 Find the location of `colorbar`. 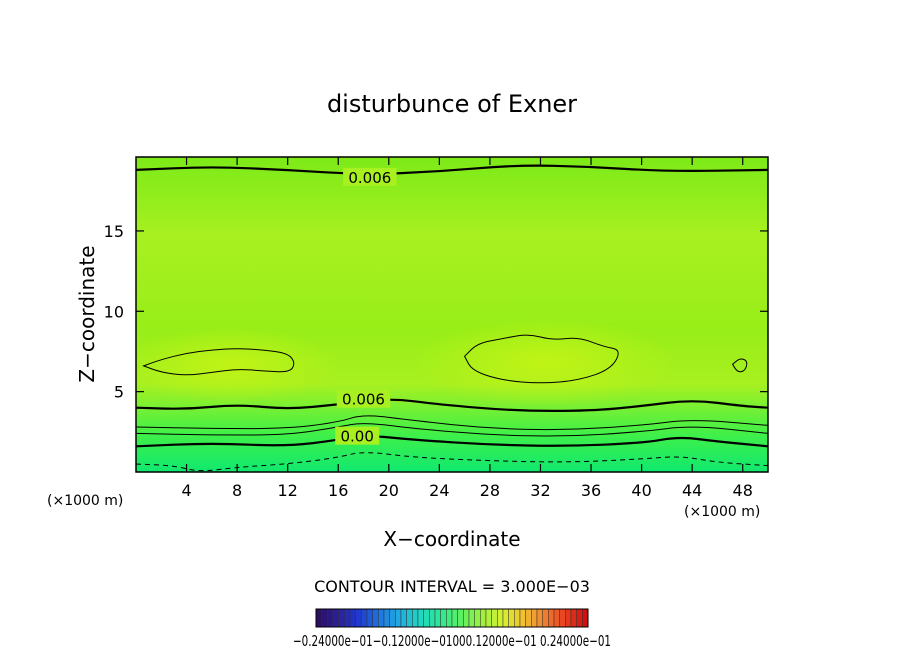

colorbar is located at coordinates (452, 618).